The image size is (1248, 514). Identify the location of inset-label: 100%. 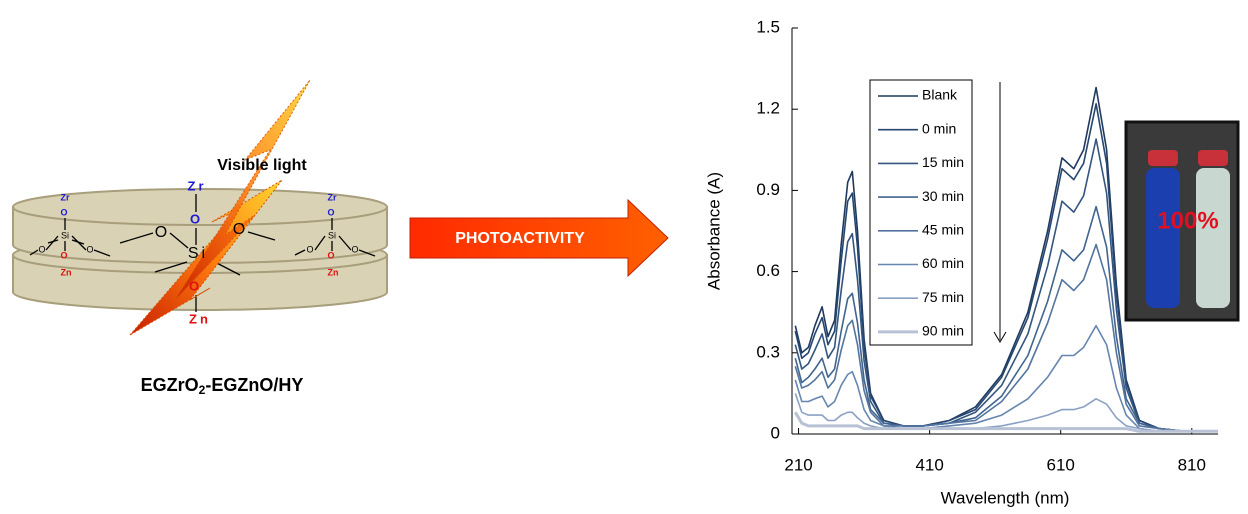
(1187, 220).